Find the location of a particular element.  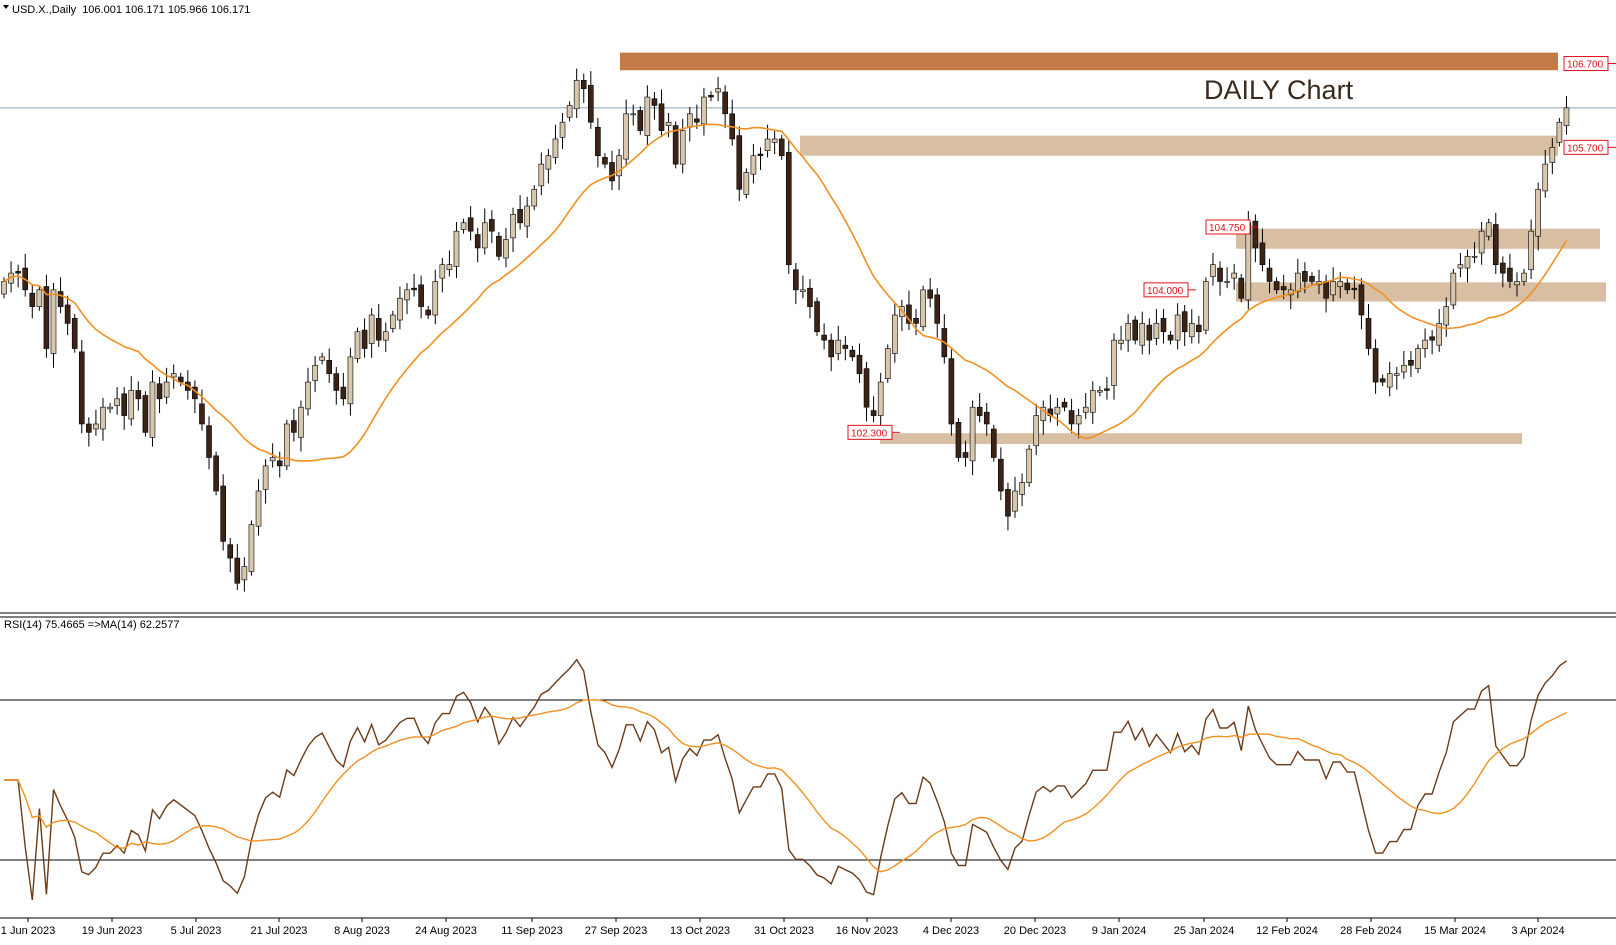

x-axis-label: 9 Jan 2024 is located at coordinates (1119, 931).